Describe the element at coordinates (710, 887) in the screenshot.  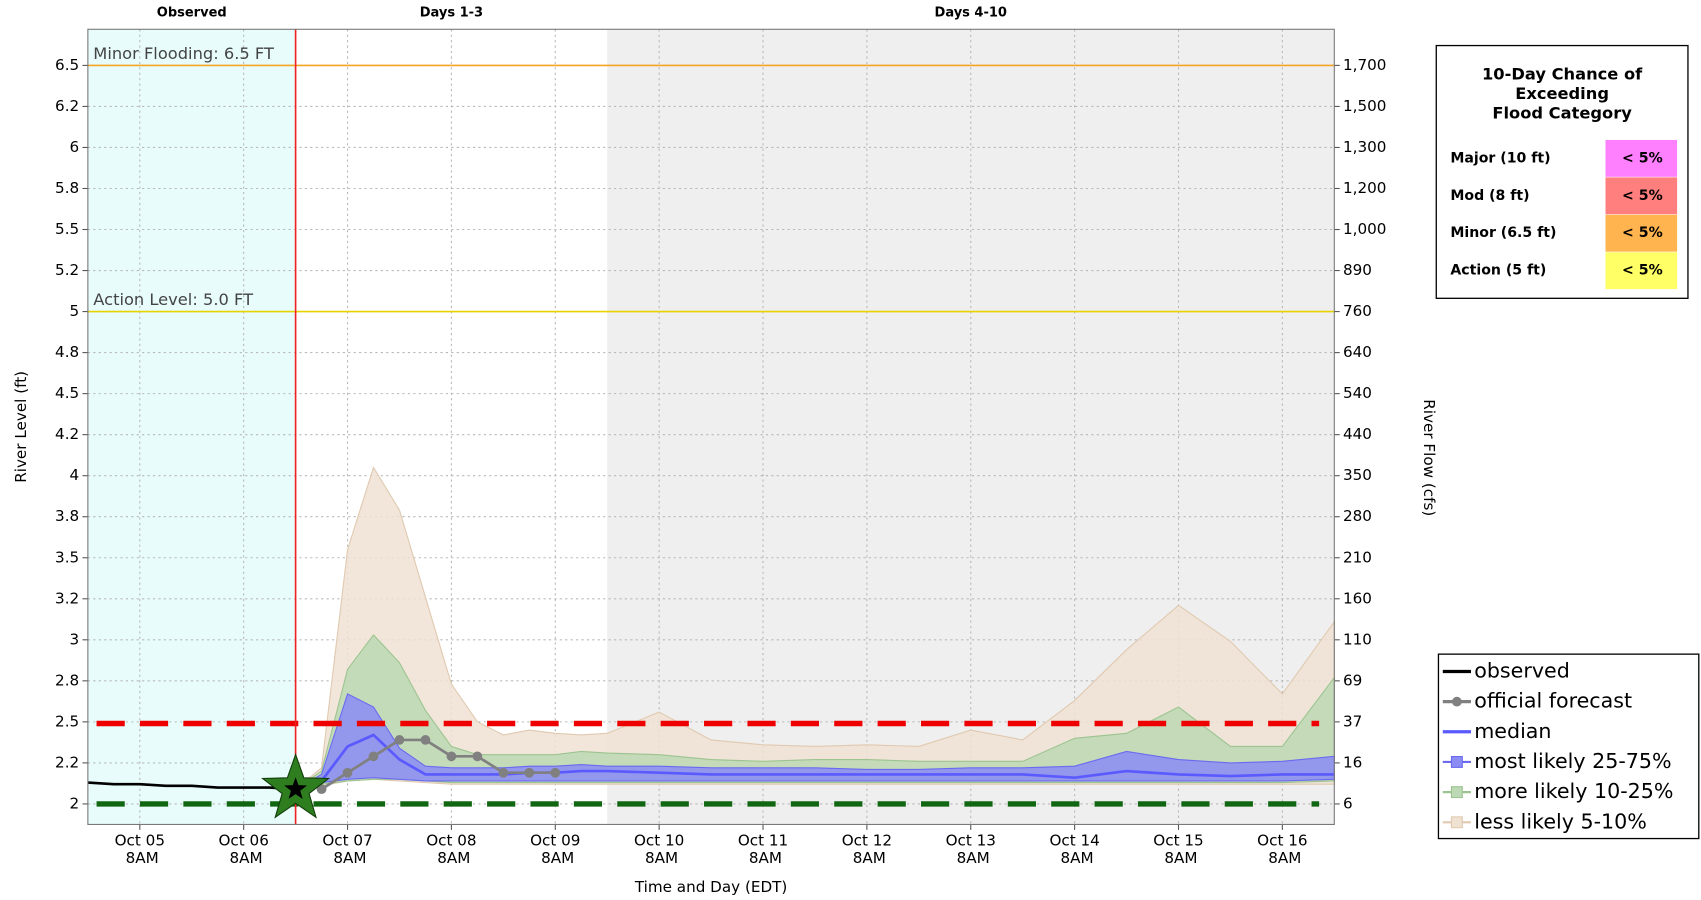
I see `x-axis-title: Time and Day (EDT)` at that location.